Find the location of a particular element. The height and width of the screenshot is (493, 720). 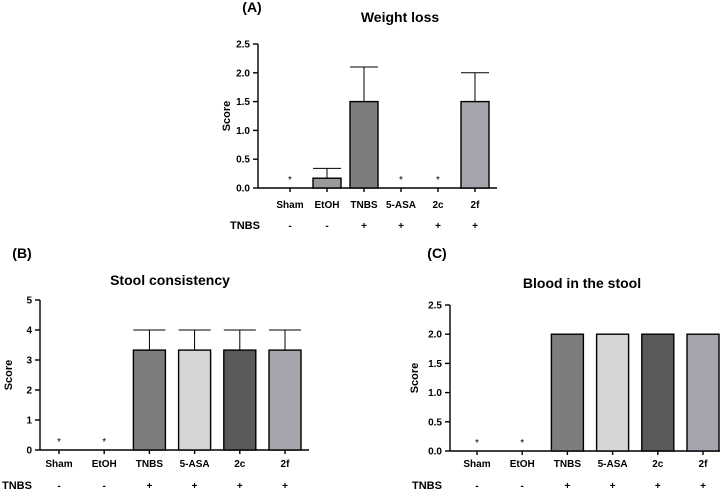

y-tick-label: 3 is located at coordinates (29, 361).